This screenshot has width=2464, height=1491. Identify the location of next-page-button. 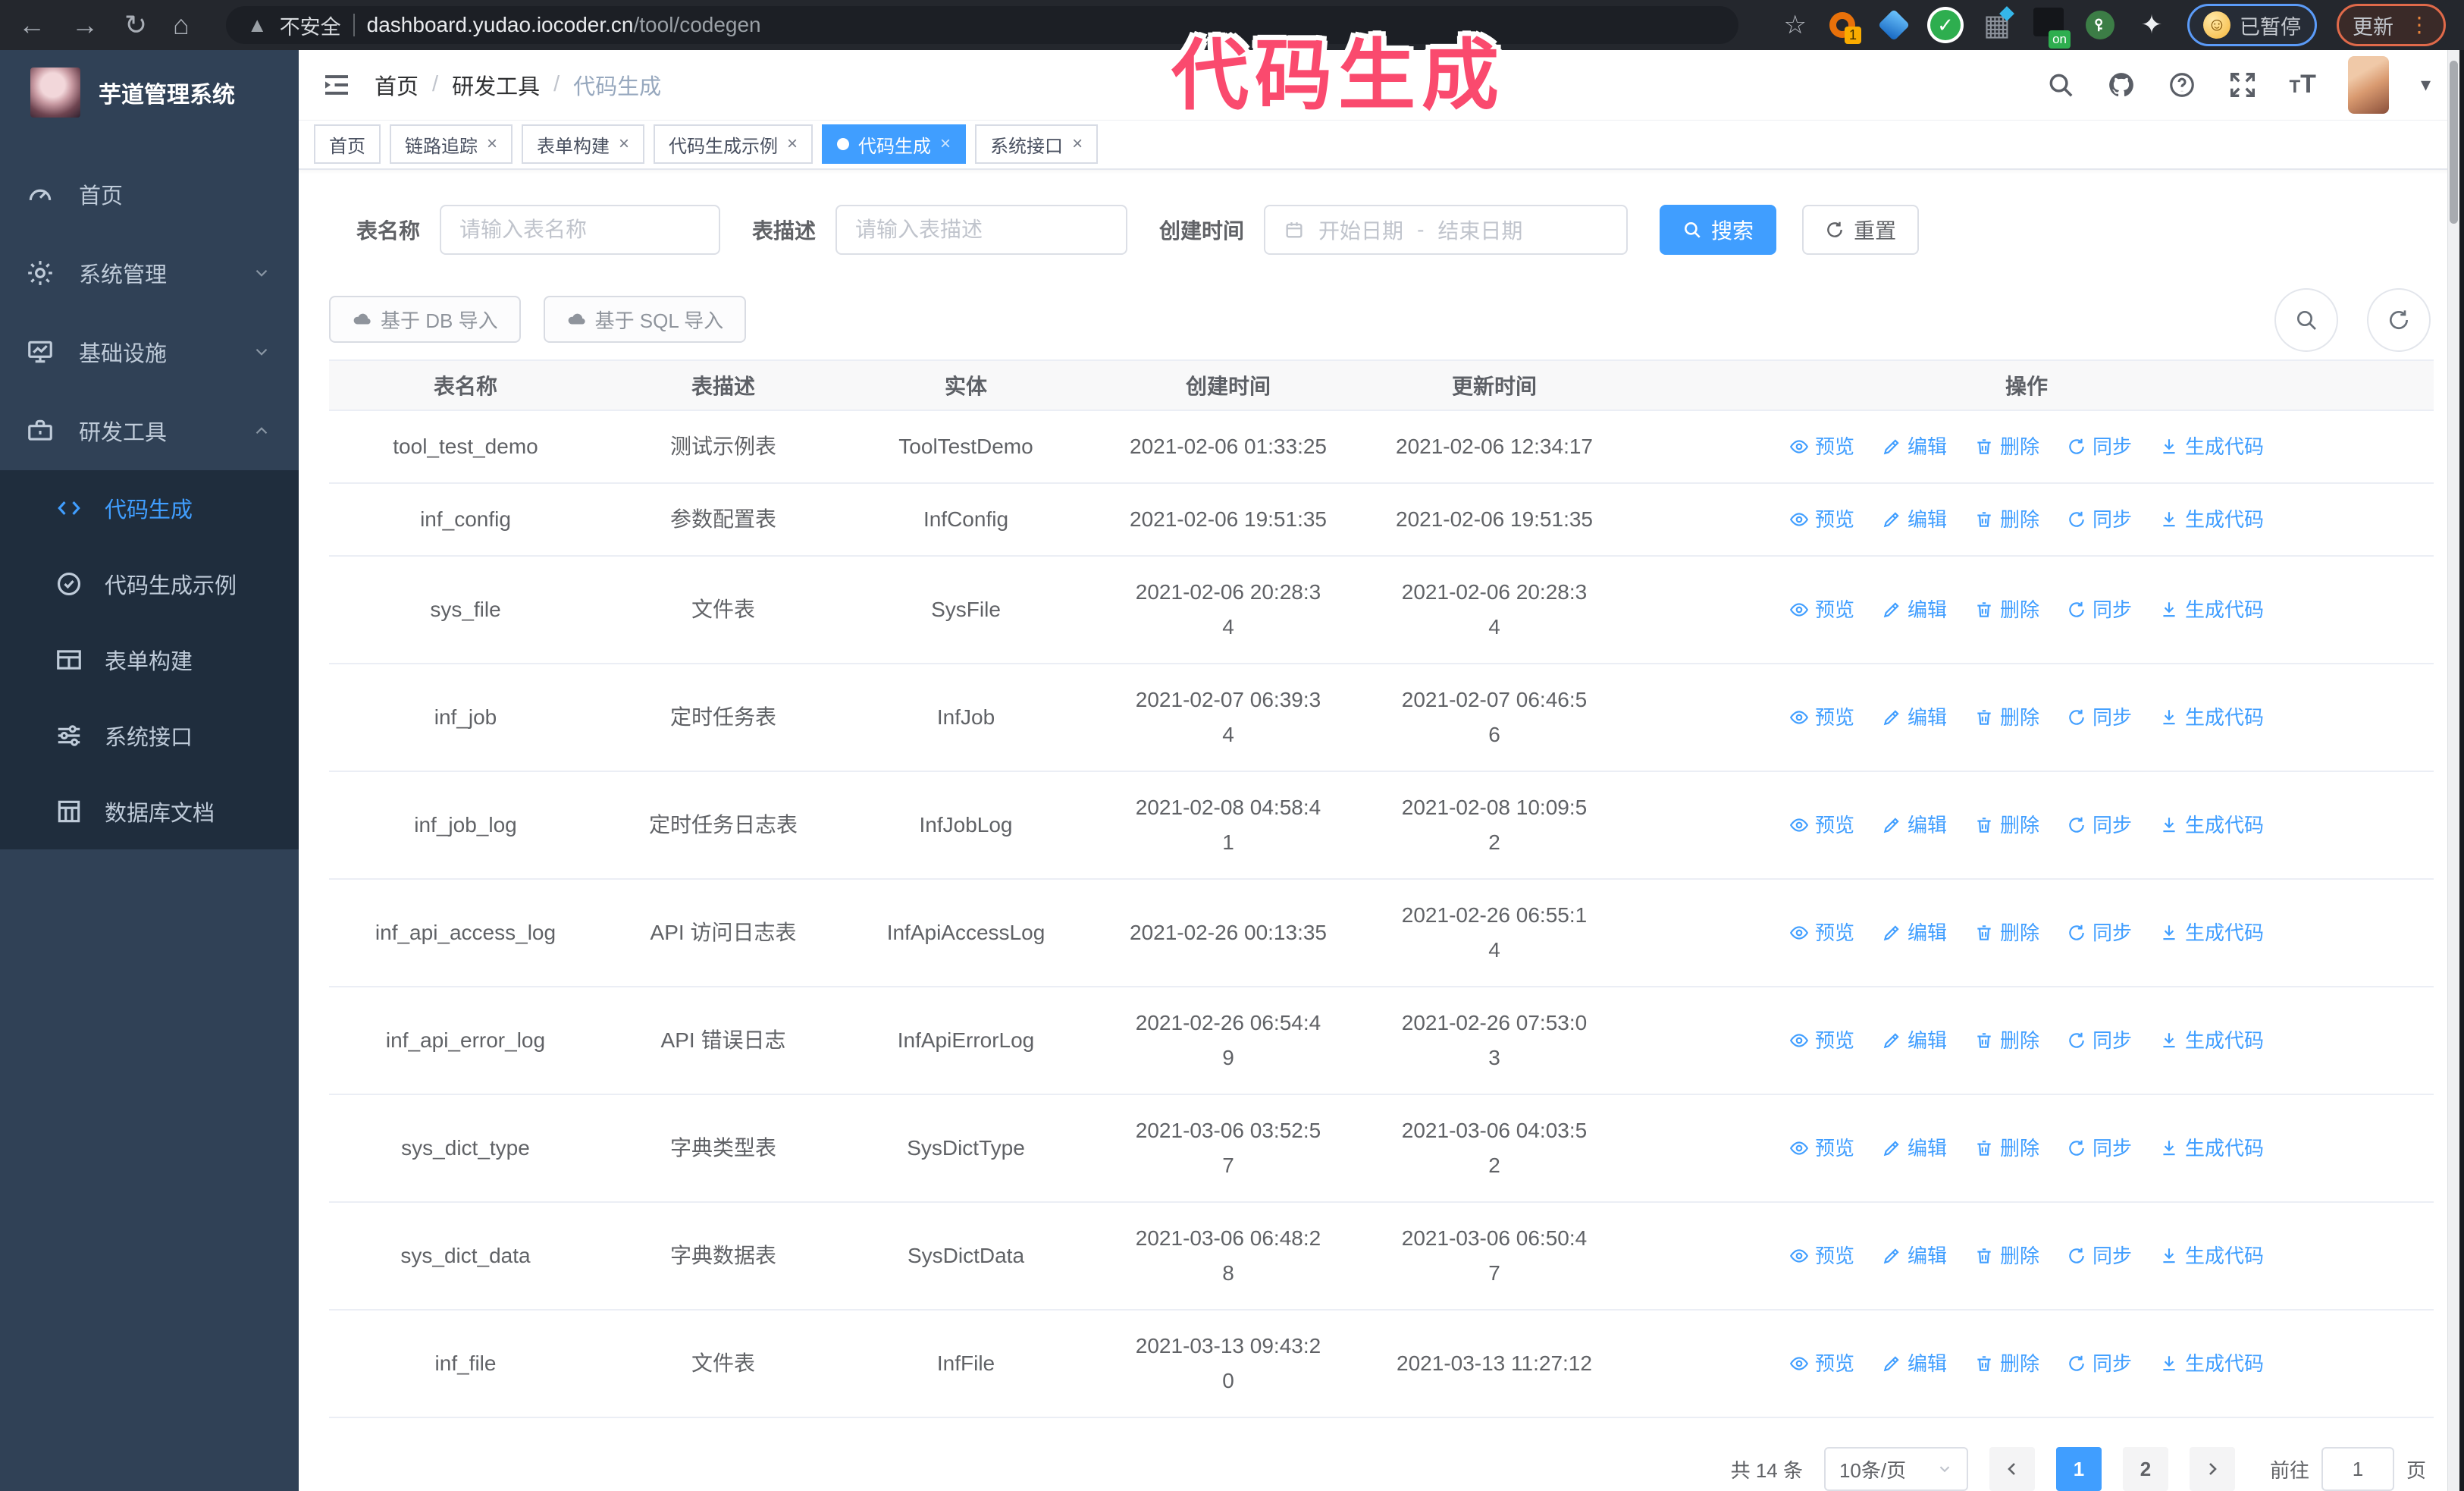
(2212, 1469).